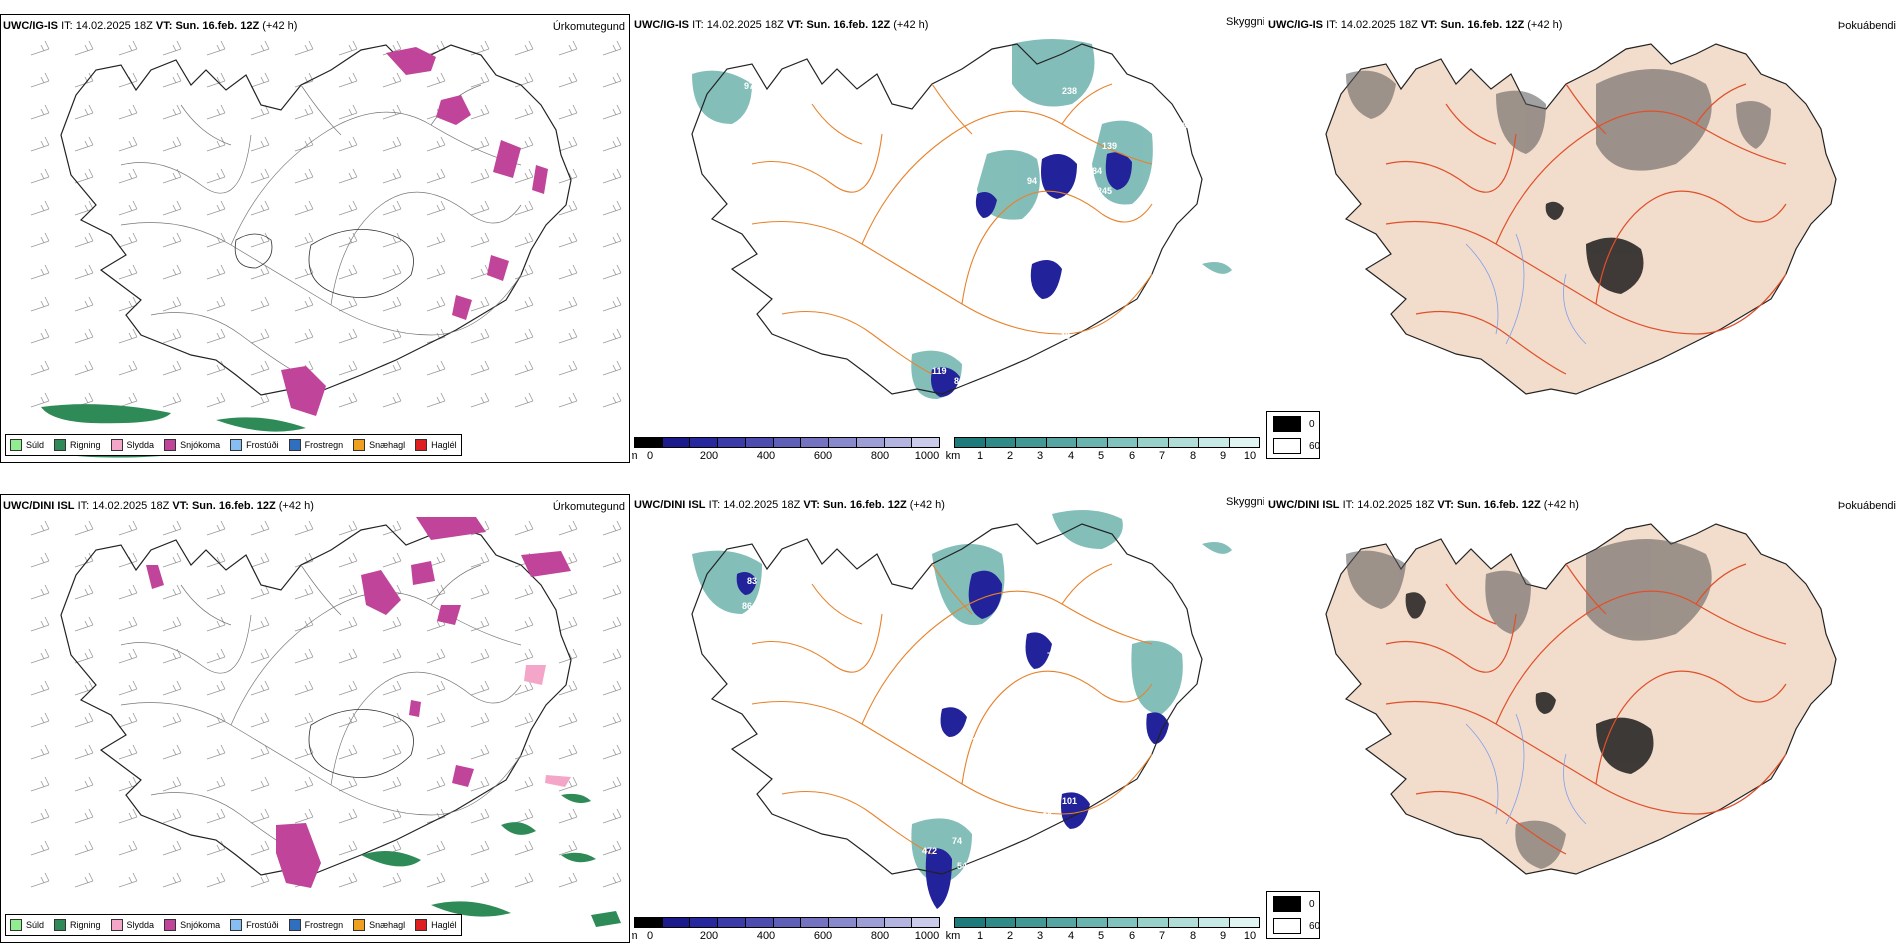 Image resolution: width=1900 pixels, height=950 pixels. What do you see at coordinates (957, 841) in the screenshot?
I see `cloud-base-value-label: 74` at bounding box center [957, 841].